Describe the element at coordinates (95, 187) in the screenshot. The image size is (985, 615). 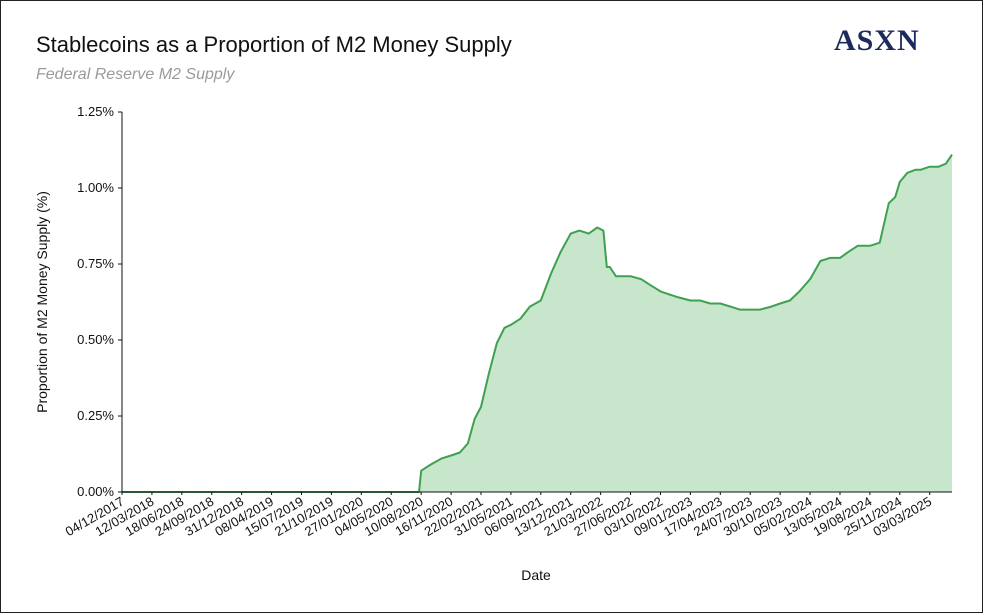
I see `y-tick-label: 1.00%` at that location.